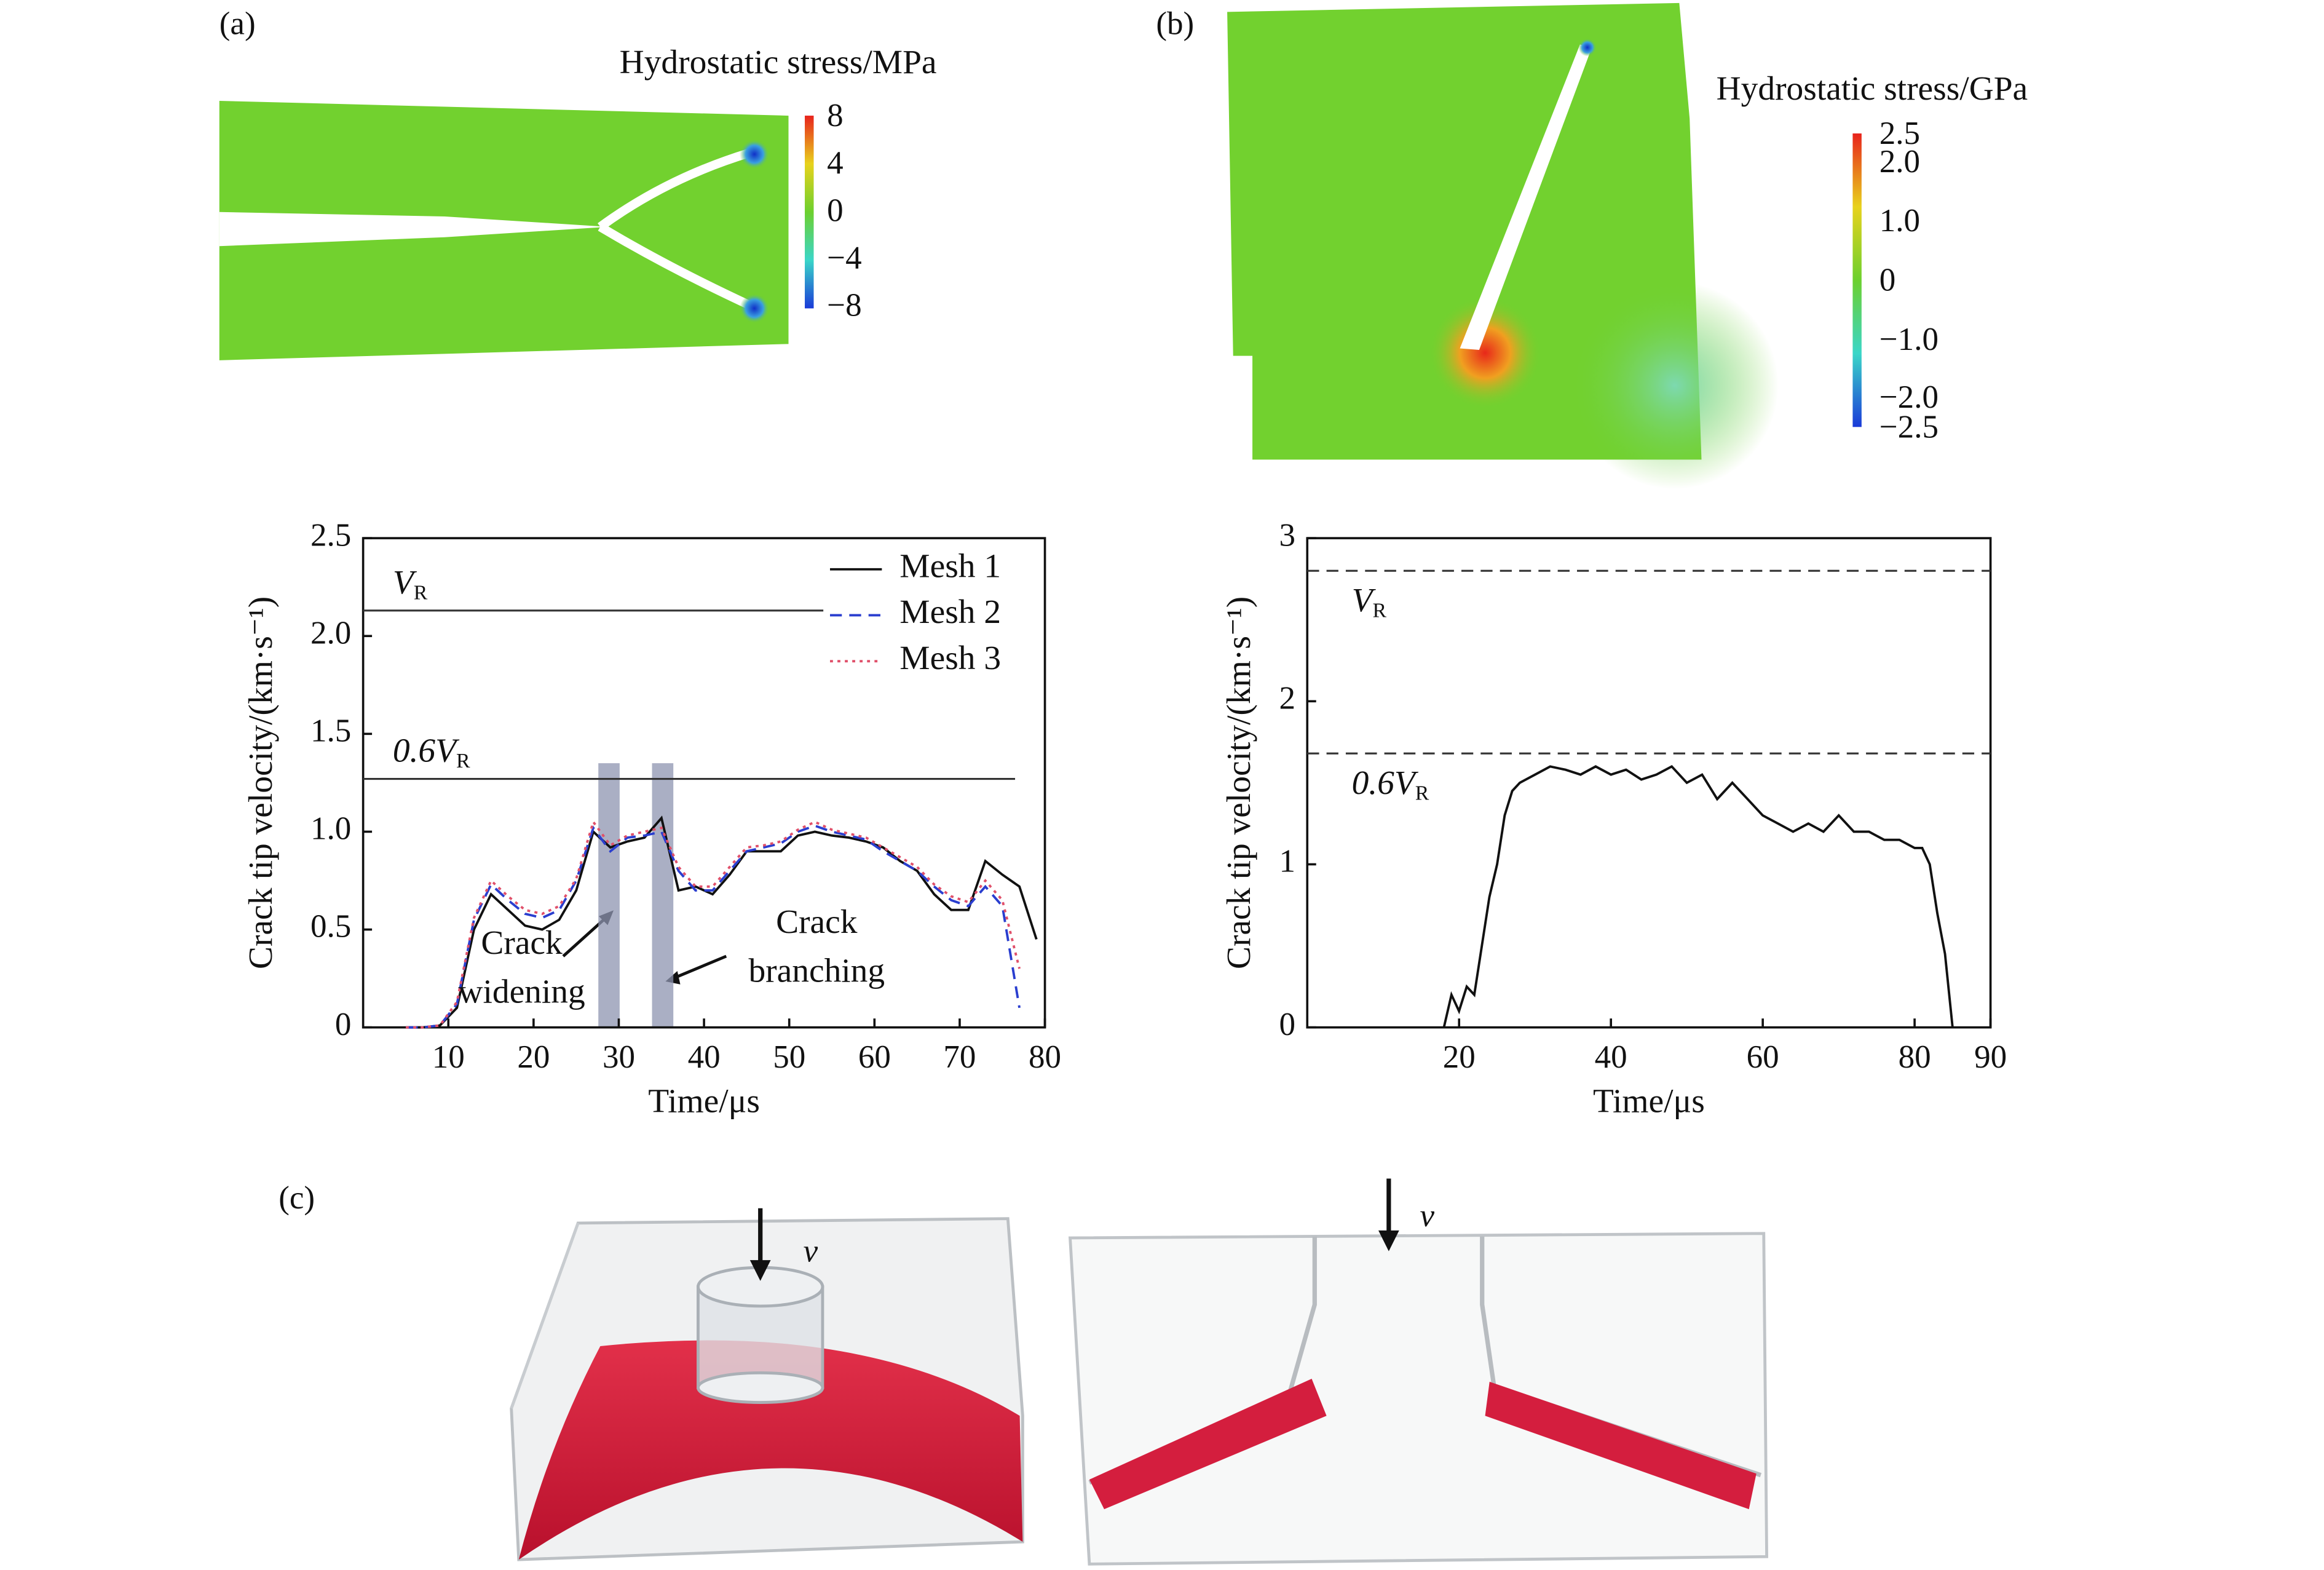 Image resolution: width=2324 pixels, height=1570 pixels. What do you see at coordinates (1899, 221) in the screenshot?
I see `colorbar-label: 1.0` at bounding box center [1899, 221].